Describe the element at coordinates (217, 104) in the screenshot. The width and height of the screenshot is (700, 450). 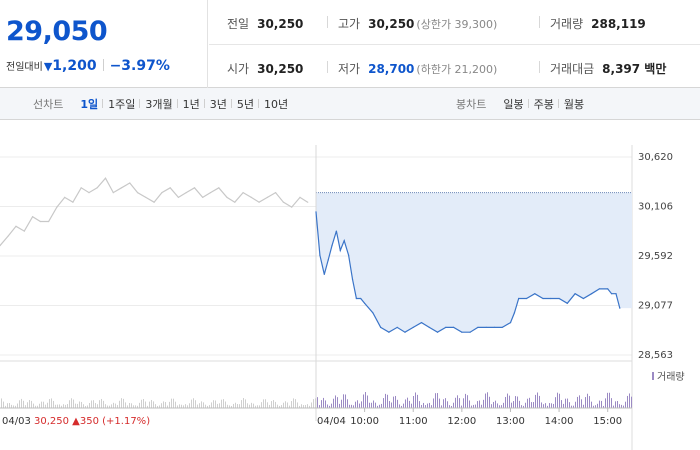
I see `period-3y: 3년` at that location.